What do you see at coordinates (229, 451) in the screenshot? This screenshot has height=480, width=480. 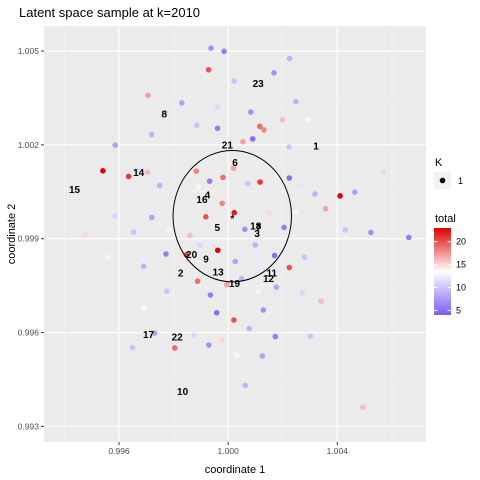 I see `x-tick-label: 1.000` at bounding box center [229, 451].